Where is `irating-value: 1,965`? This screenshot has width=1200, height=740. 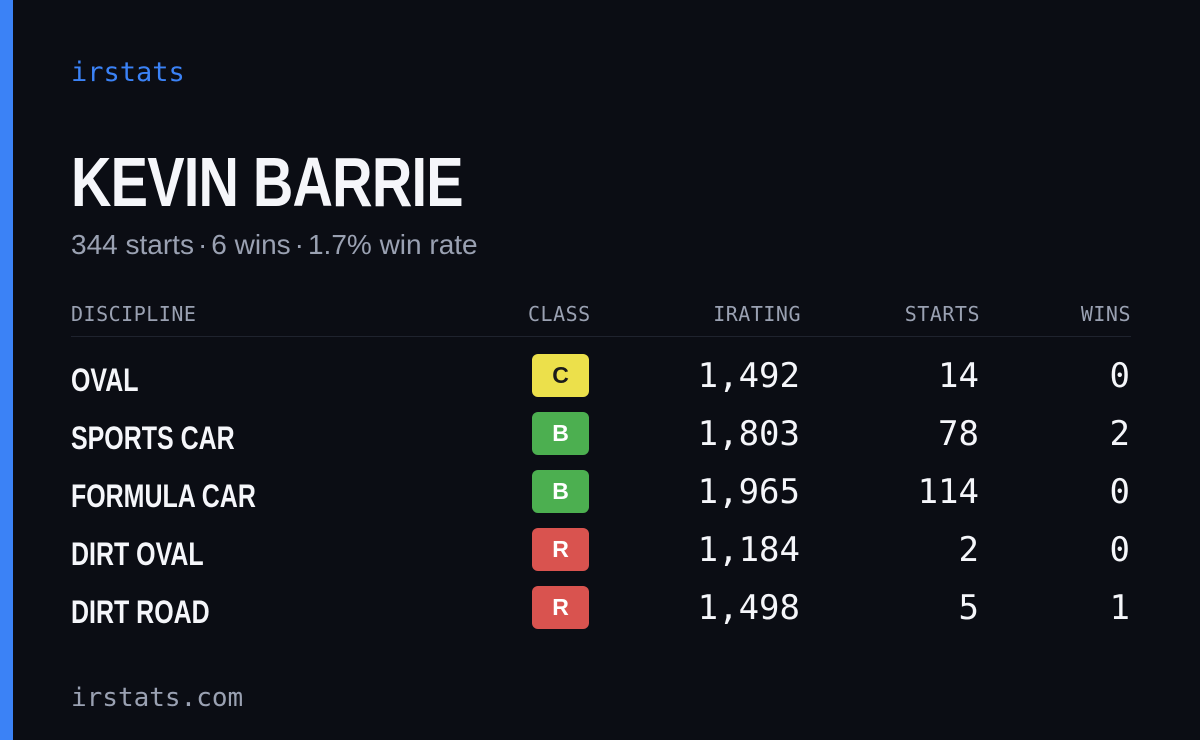 irating-value: 1,965 is located at coordinates (748, 492).